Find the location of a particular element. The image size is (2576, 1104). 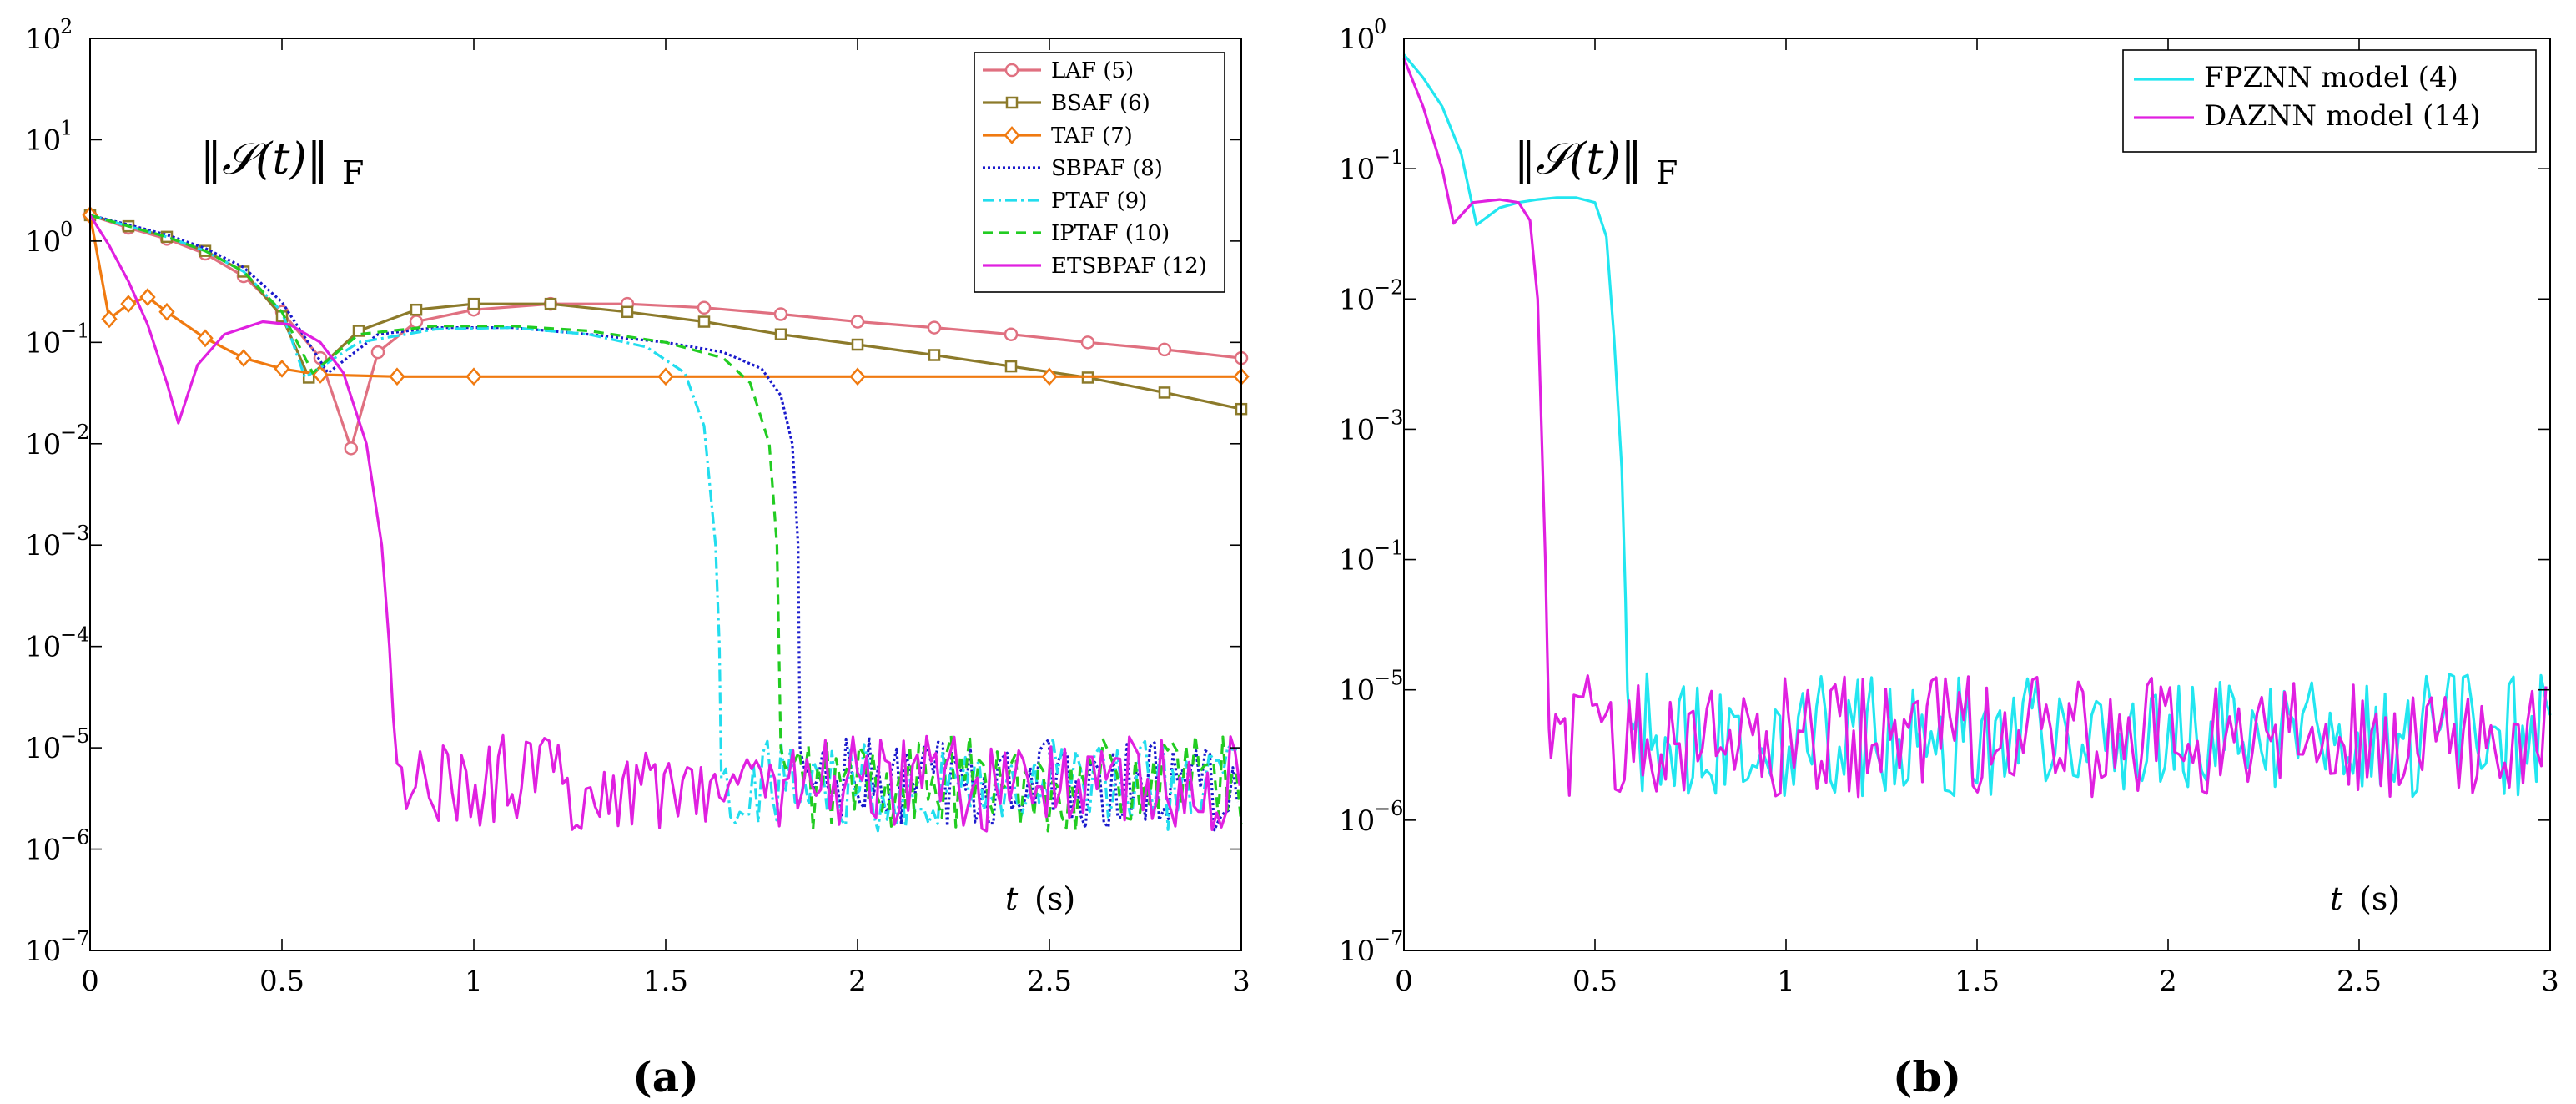

panel-a-legend-box is located at coordinates (1099, 172).